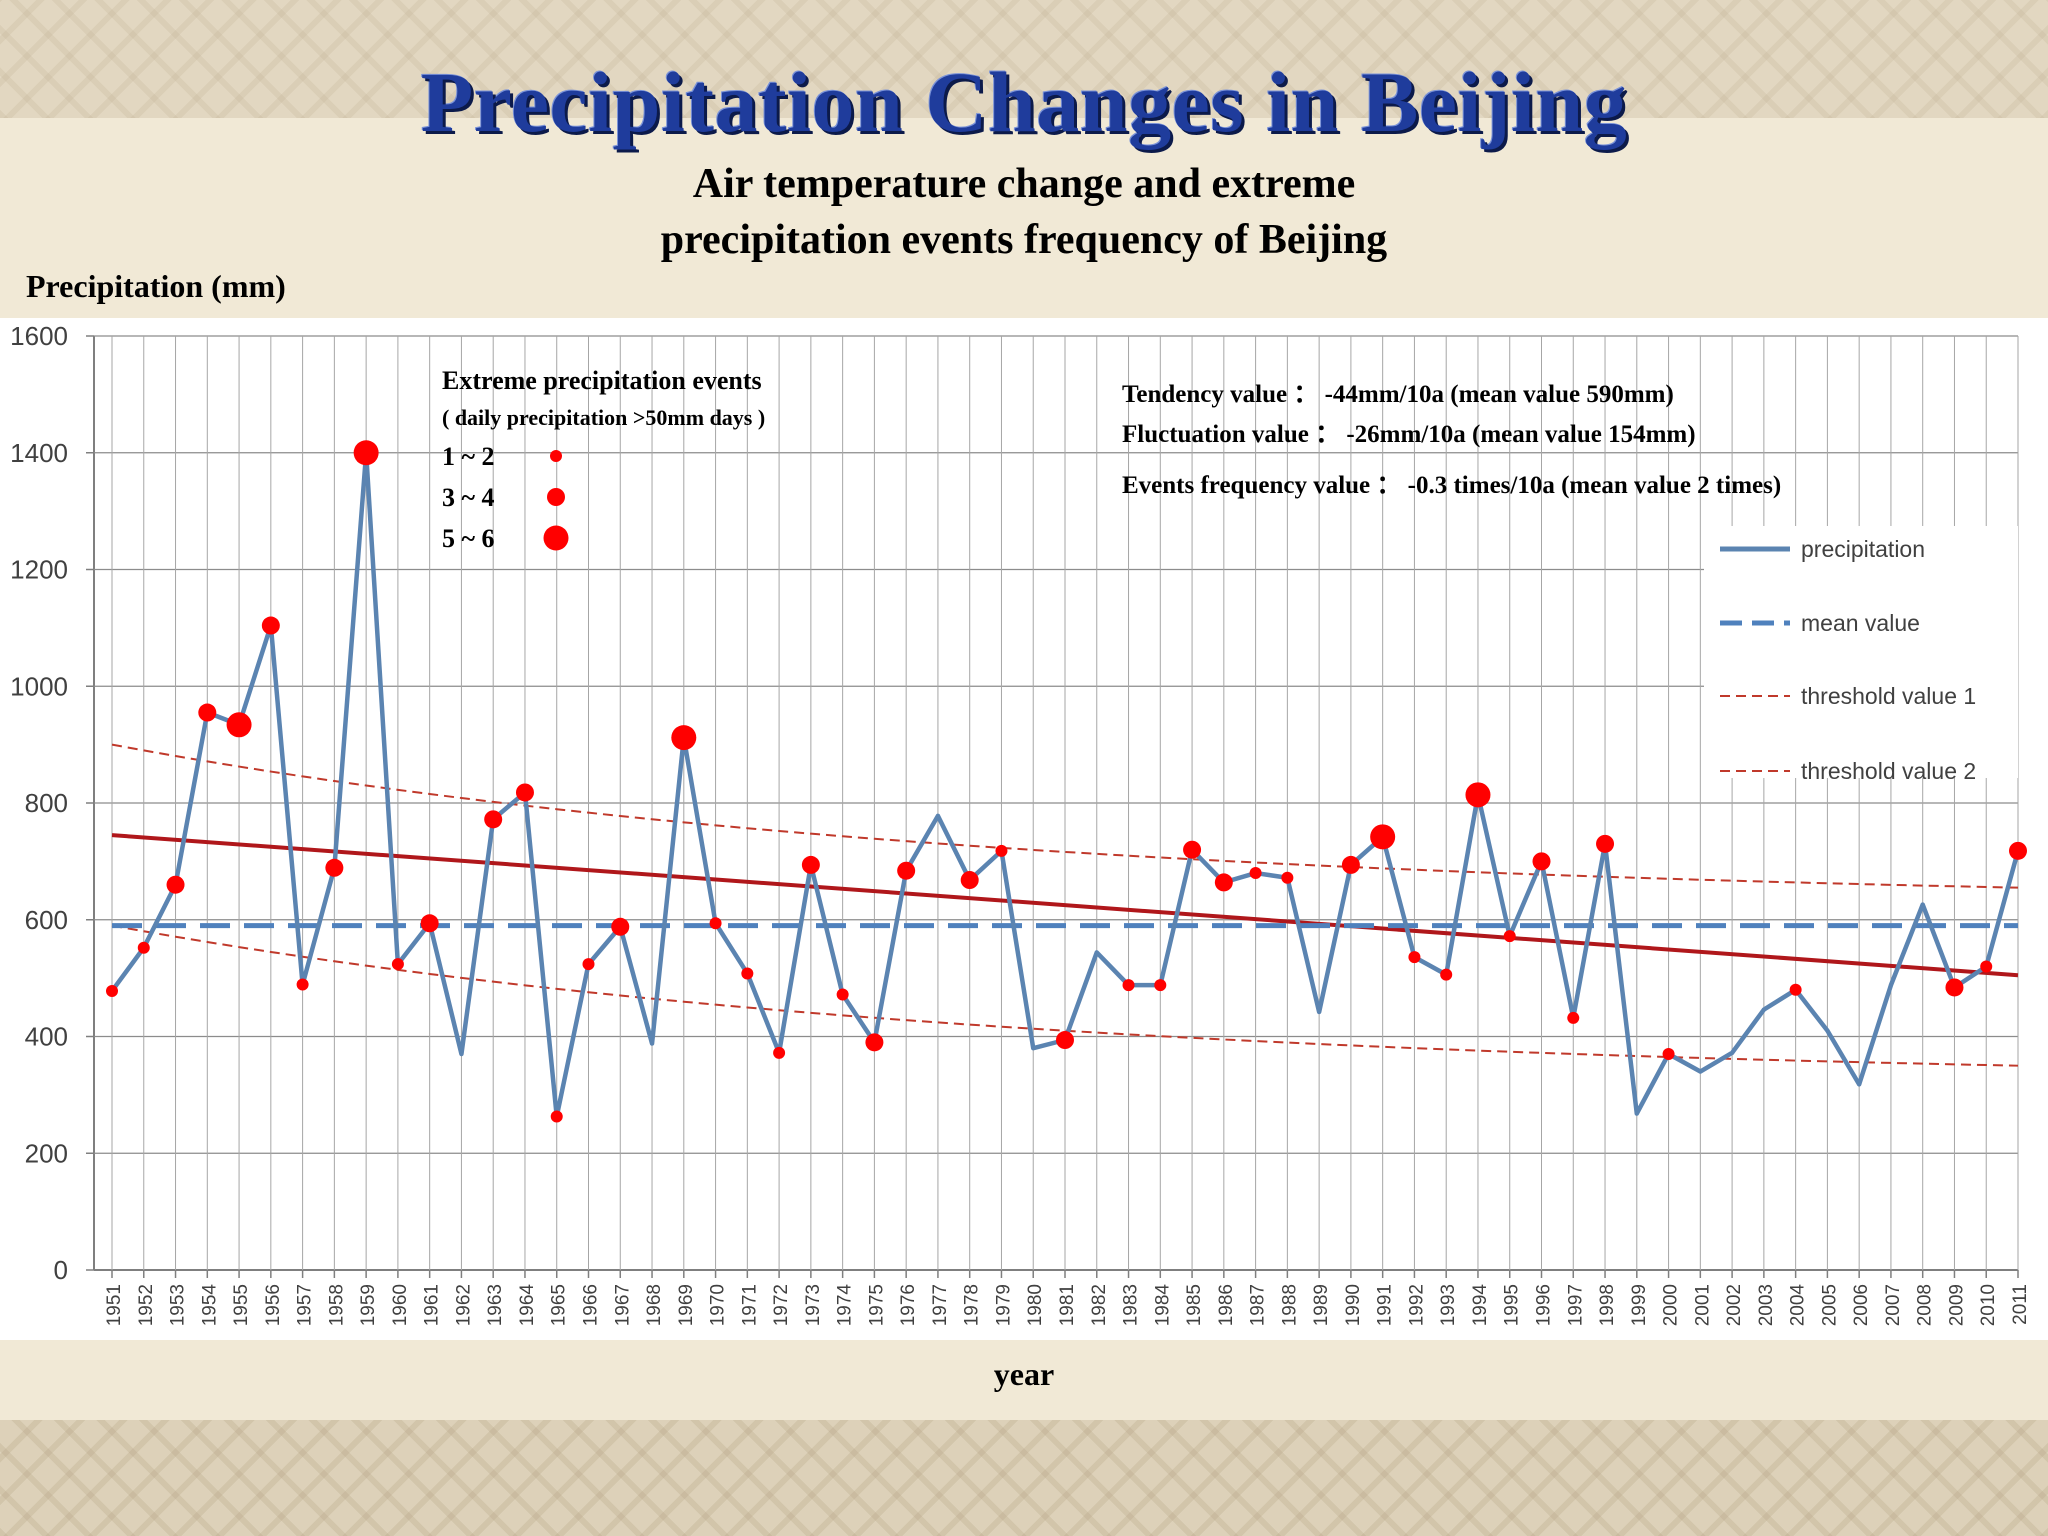 The height and width of the screenshot is (1536, 2048). What do you see at coordinates (652, 1043) in the screenshot?
I see `precipitation-point-1968` at bounding box center [652, 1043].